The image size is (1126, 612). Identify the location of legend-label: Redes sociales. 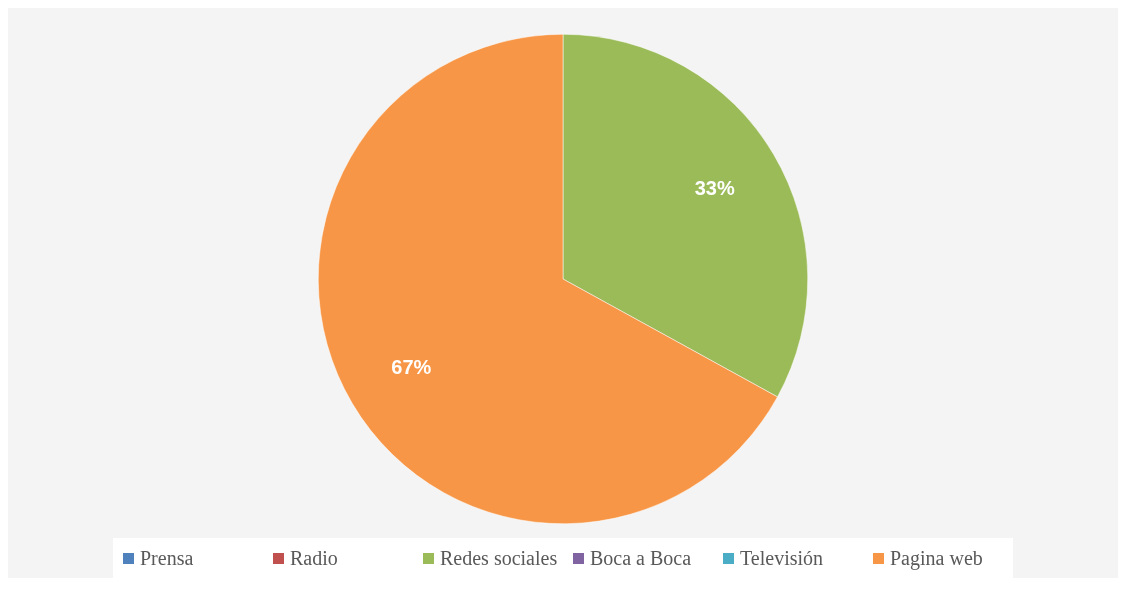
(499, 558).